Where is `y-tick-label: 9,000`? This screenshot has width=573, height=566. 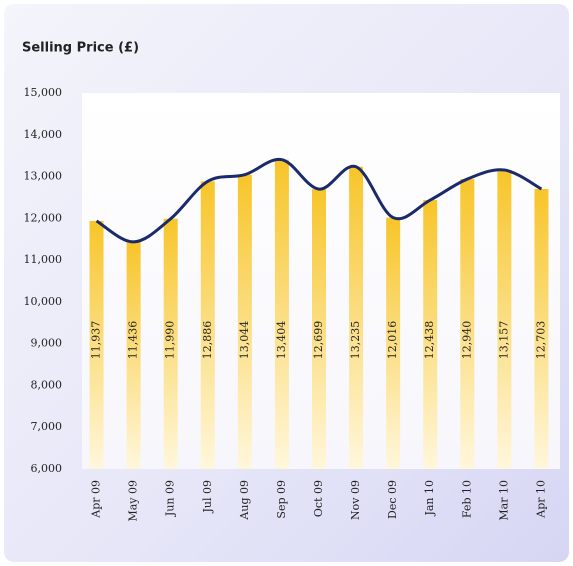 y-tick-label: 9,000 is located at coordinates (47, 343).